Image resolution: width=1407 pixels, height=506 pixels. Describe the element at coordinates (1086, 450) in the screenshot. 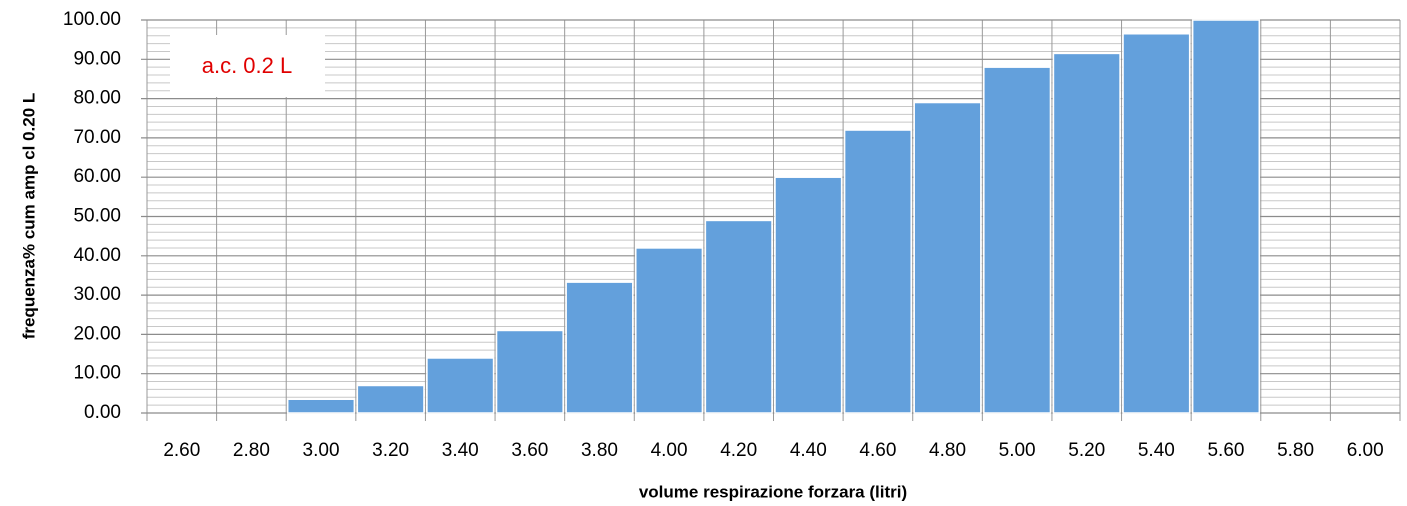

I see `x-tick-label: 5.20` at that location.